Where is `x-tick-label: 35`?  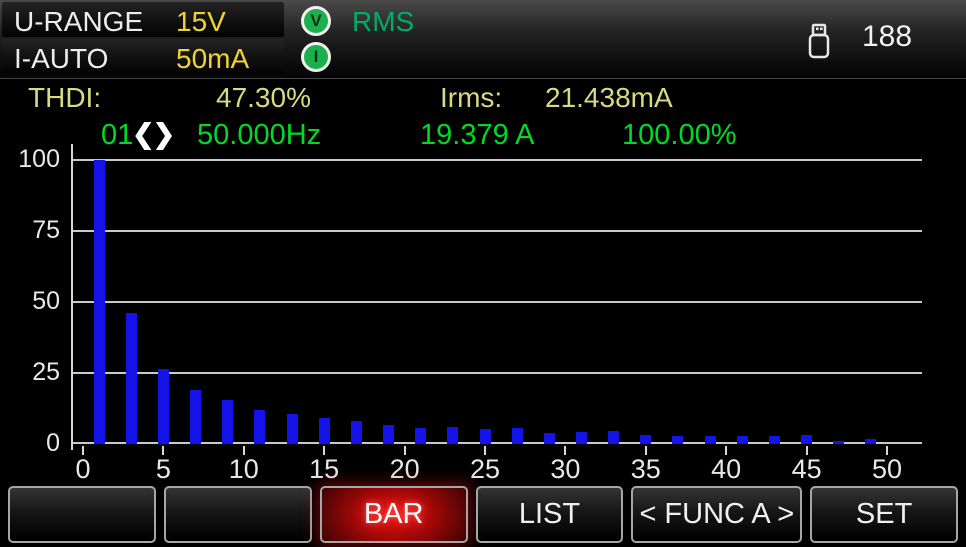
x-tick-label: 35 is located at coordinates (645, 469).